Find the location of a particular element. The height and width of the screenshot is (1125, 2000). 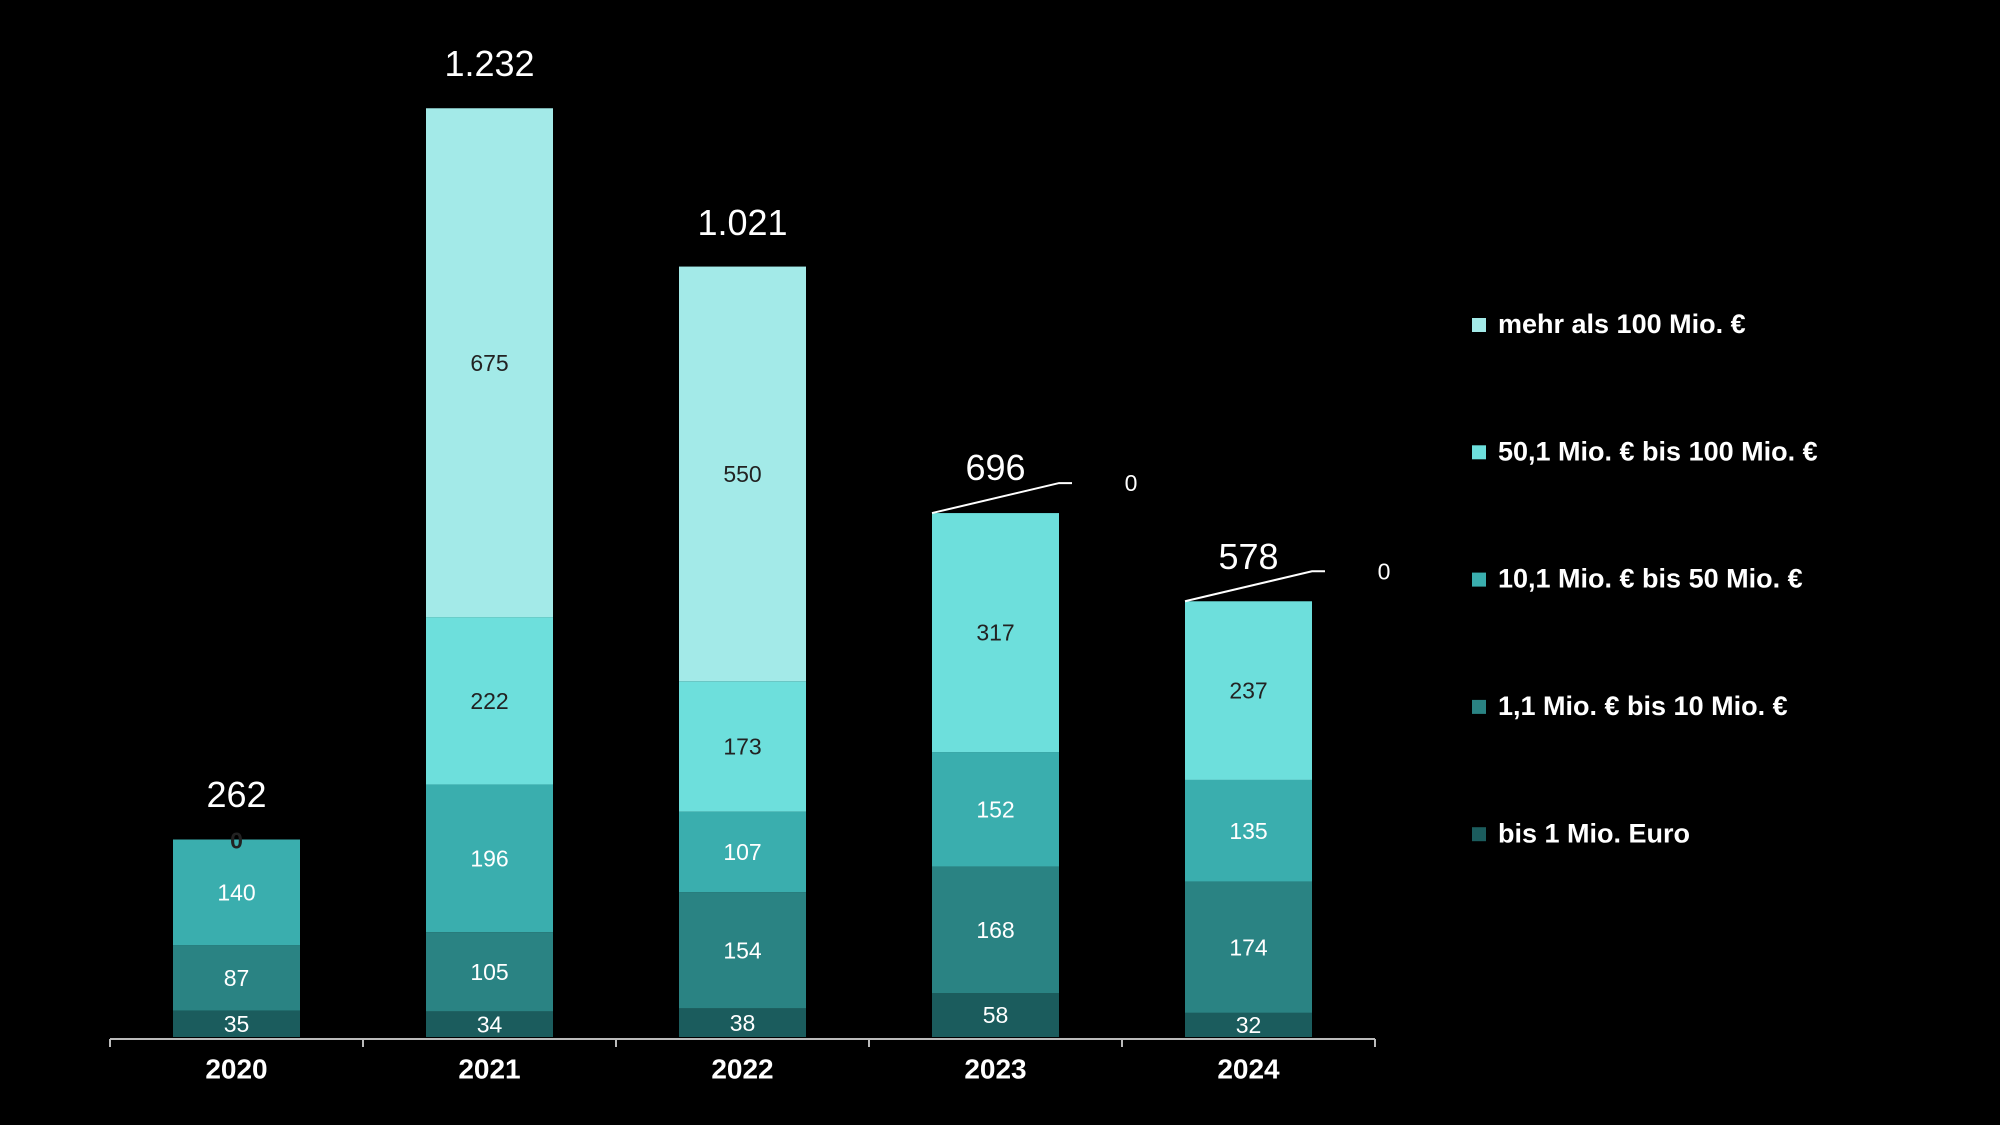

x-tick-label: 2021 is located at coordinates (489, 1068).